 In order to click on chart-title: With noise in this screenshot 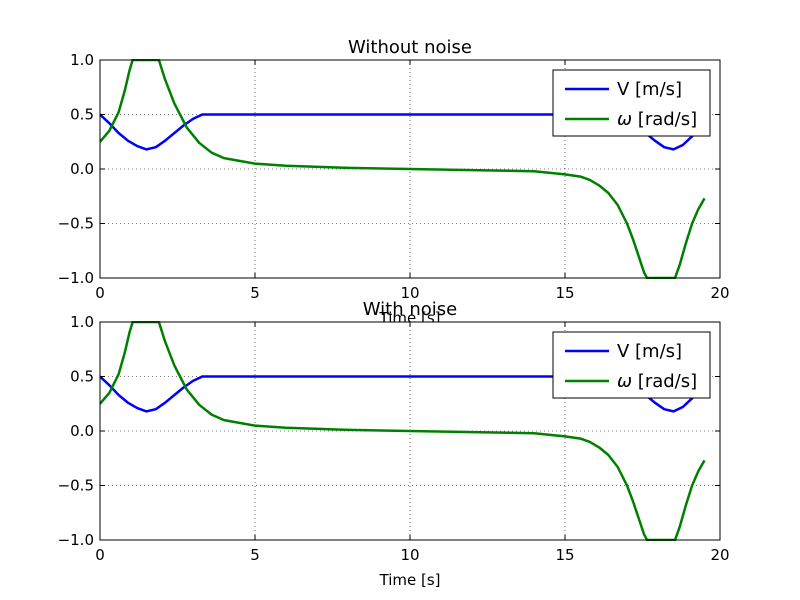, I will do `click(410, 309)`.